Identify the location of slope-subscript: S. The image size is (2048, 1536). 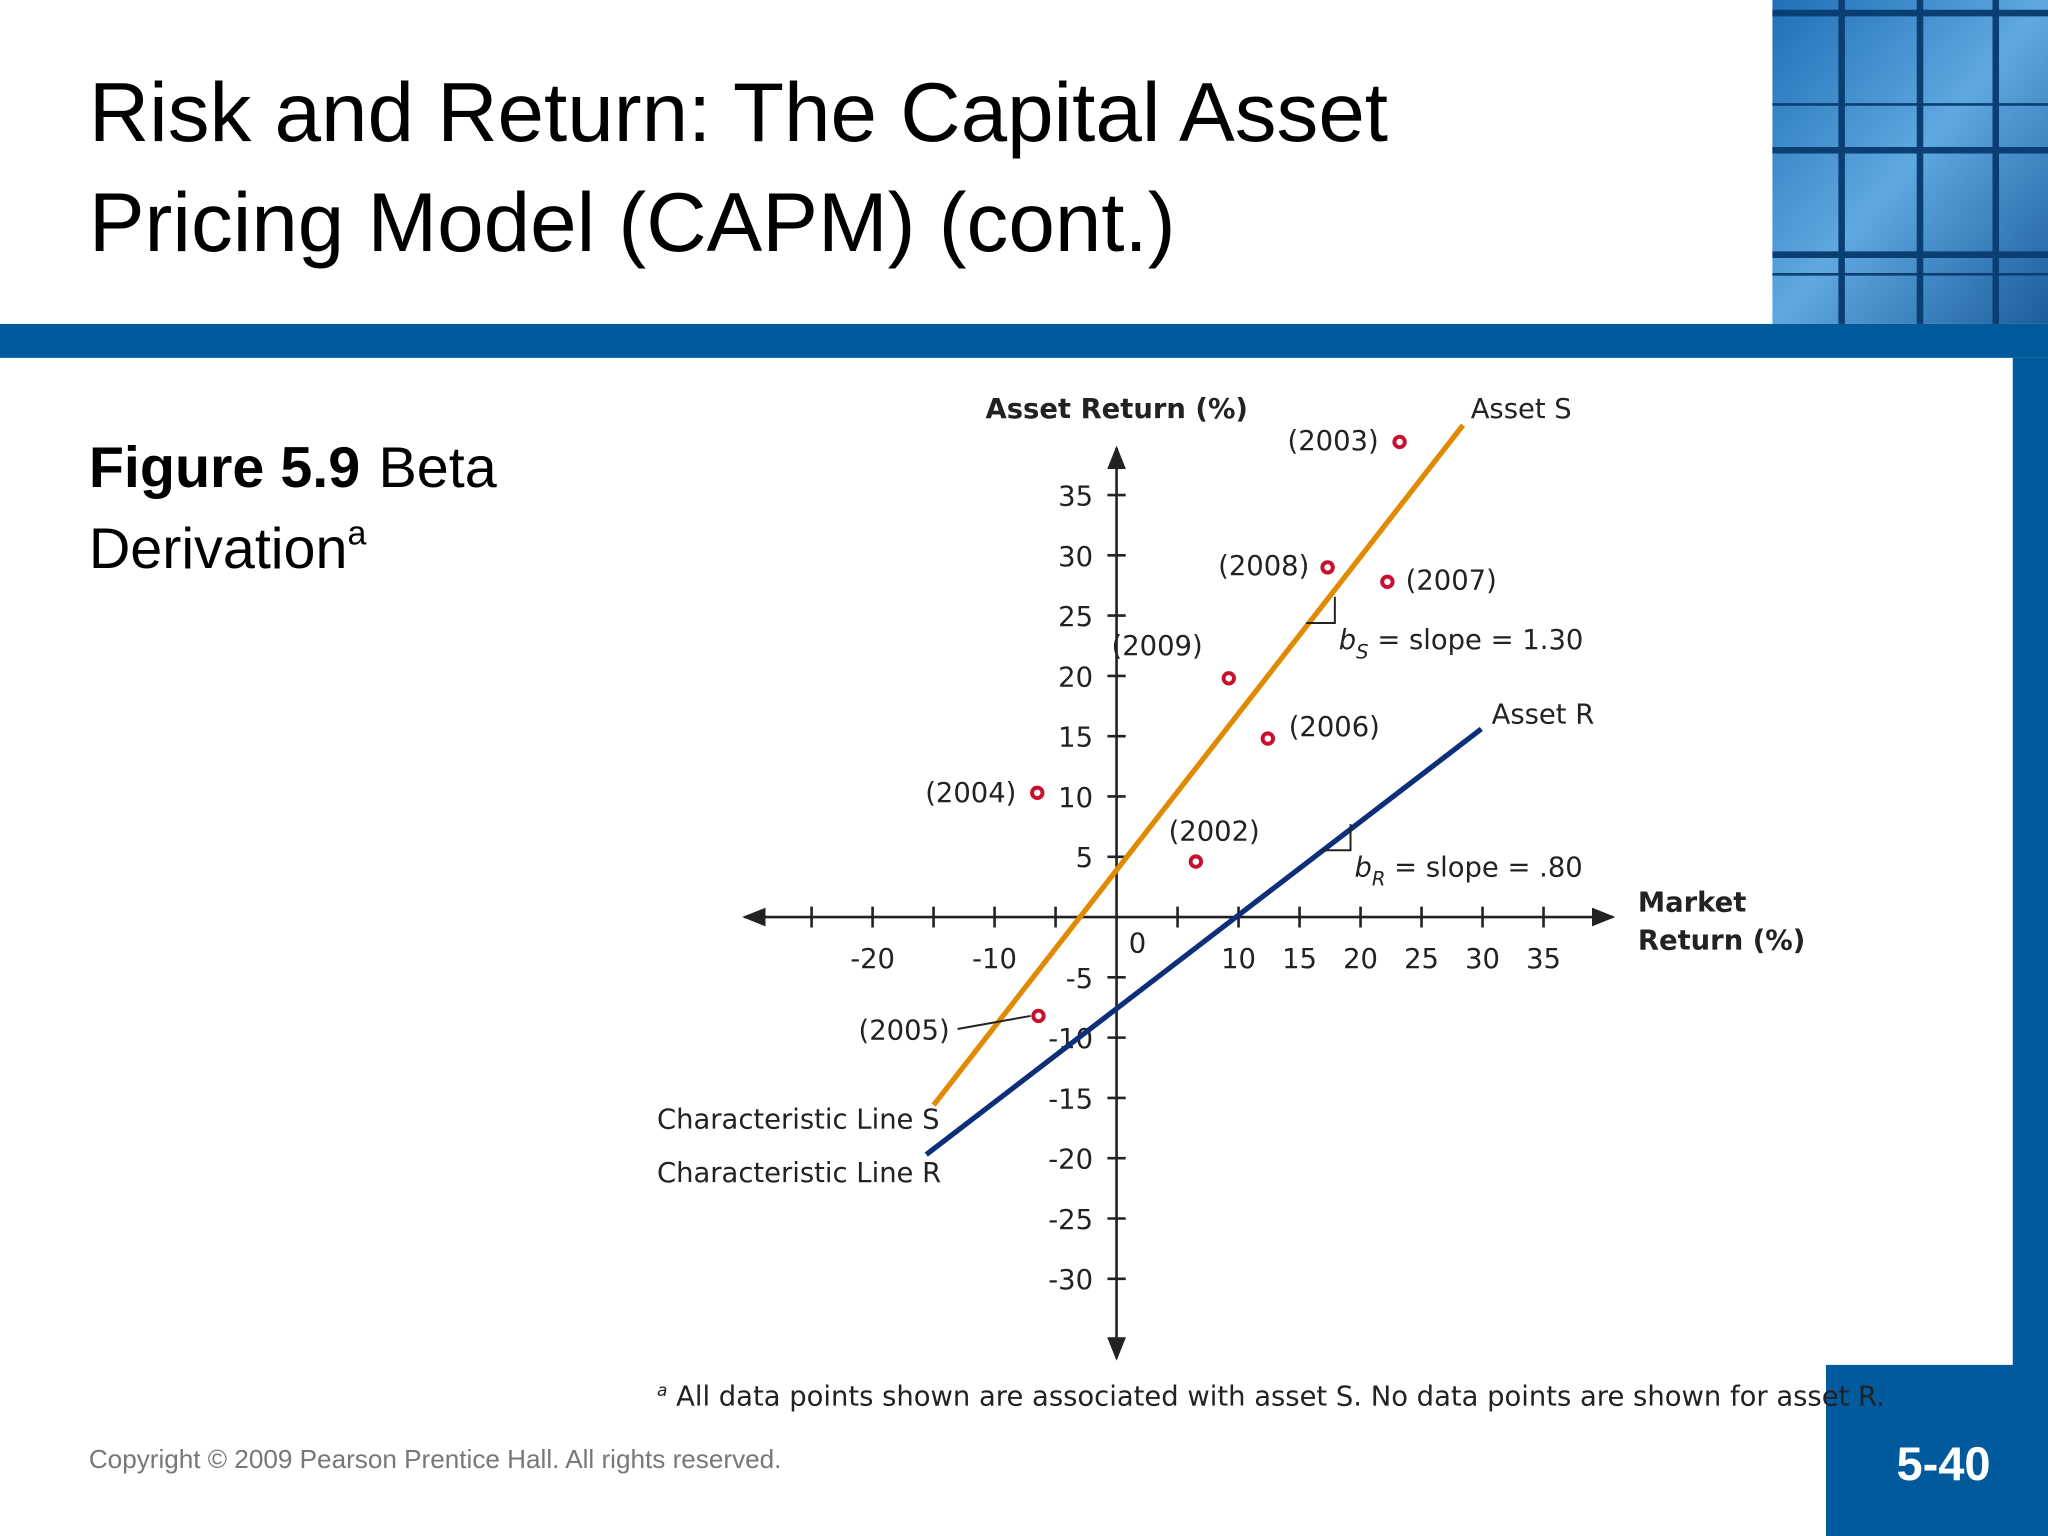
(1362, 651).